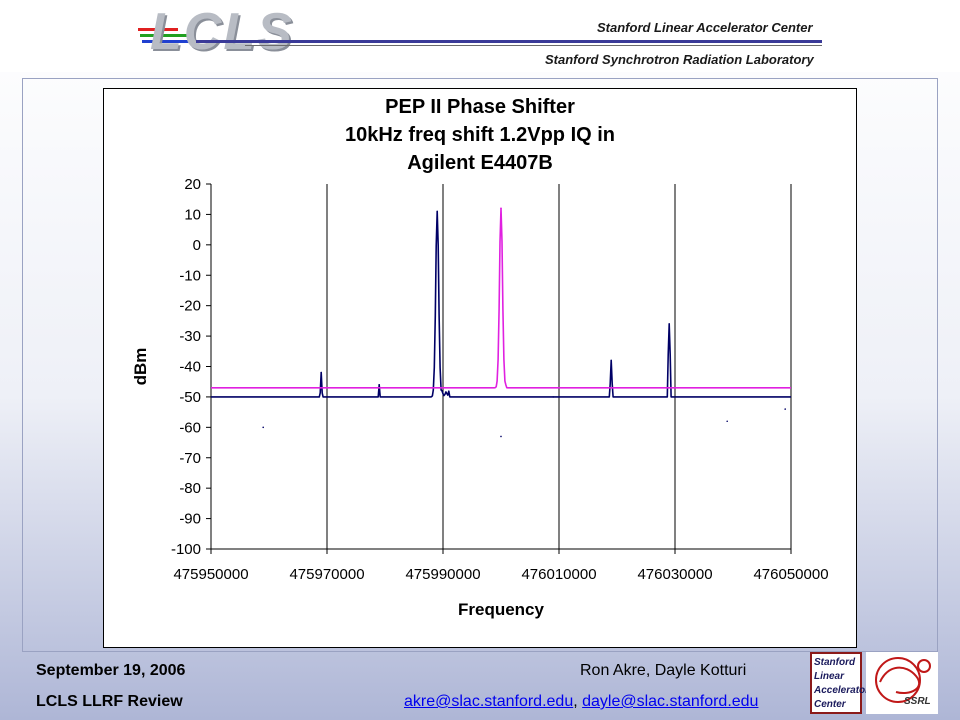 The width and height of the screenshot is (960, 720). I want to click on x-tick-label-1: 475970000, so click(326, 574).